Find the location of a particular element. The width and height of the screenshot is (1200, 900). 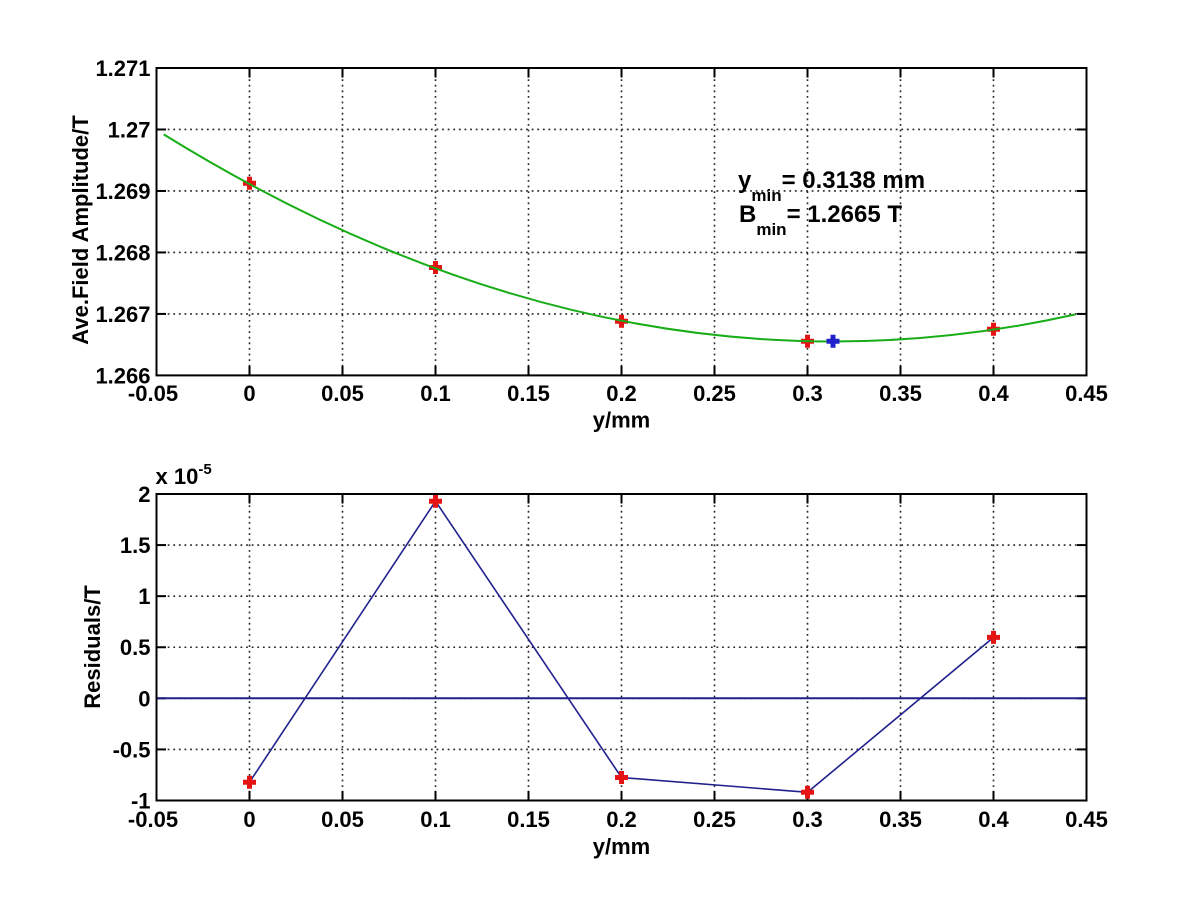

svg-text: 2 is located at coordinates (144, 494).